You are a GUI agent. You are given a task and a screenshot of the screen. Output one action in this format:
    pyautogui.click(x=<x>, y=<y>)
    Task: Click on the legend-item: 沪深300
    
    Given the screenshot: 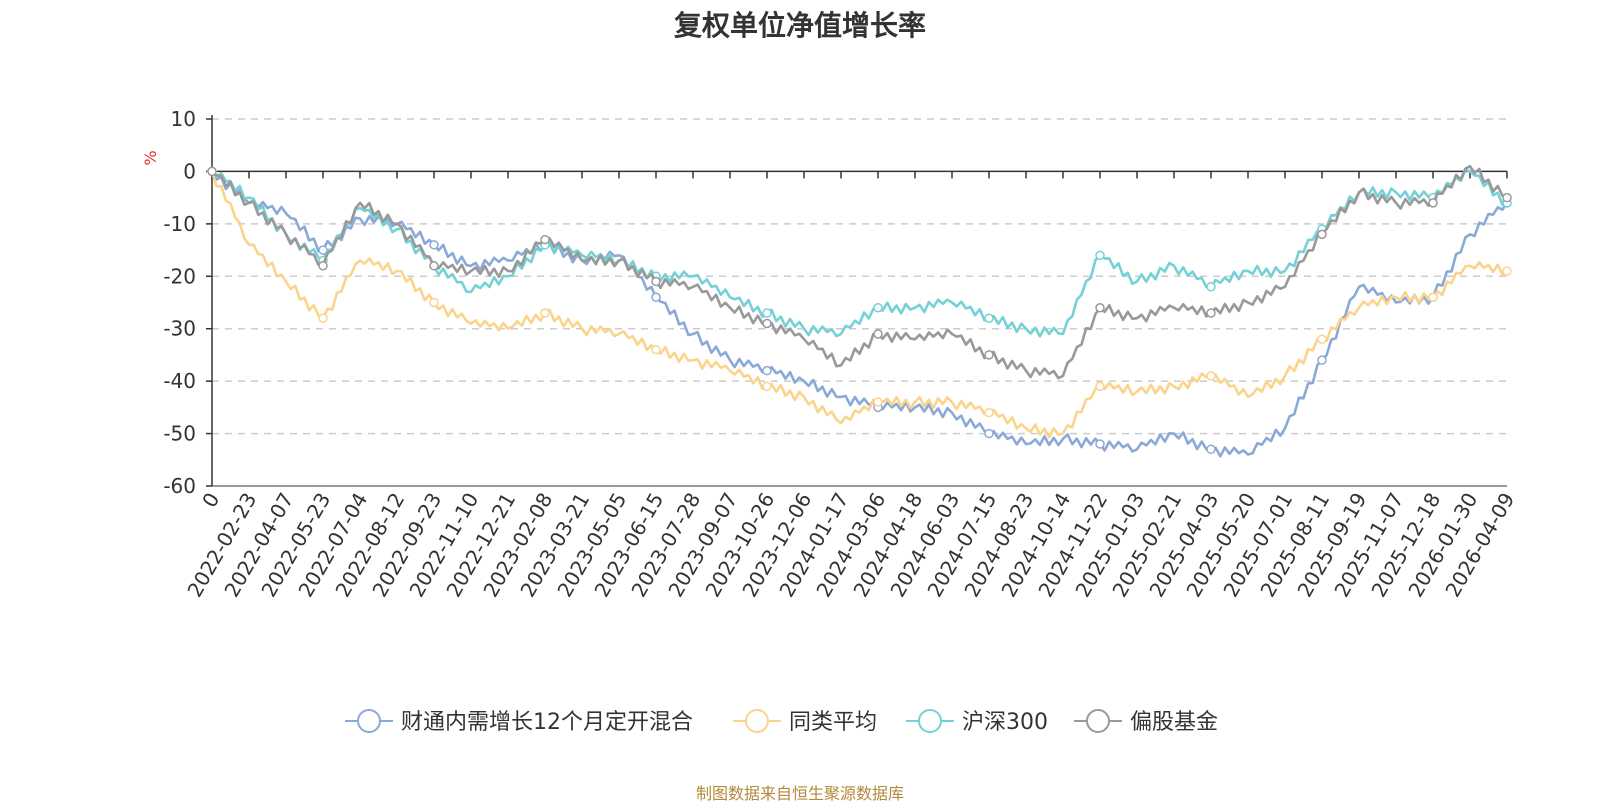 What is the action you would take?
    pyautogui.click(x=977, y=722)
    